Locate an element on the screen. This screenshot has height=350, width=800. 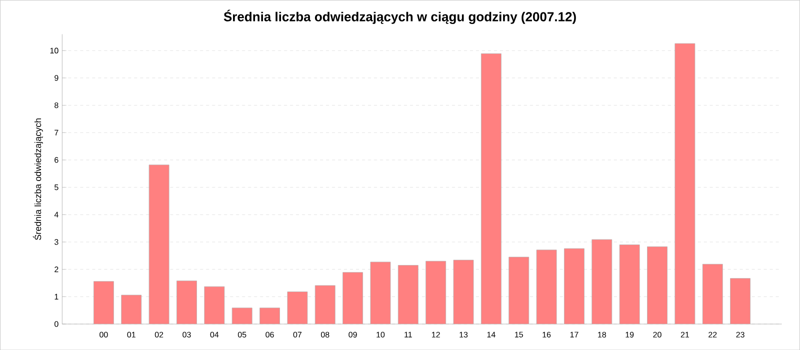
y-axis-title: Średnia liczba odwiedzających is located at coordinates (37, 179).